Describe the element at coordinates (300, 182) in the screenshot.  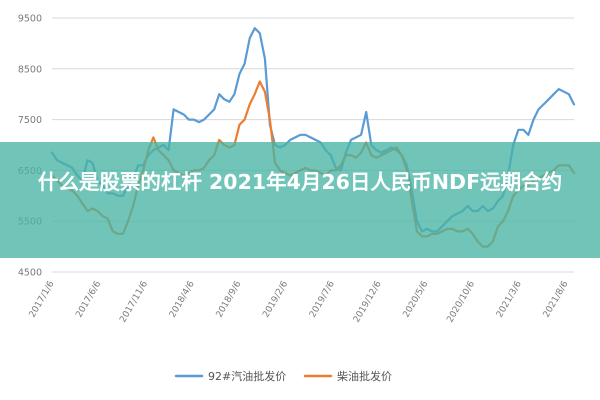
I see `banner-title: 什么是股票的杠杆 2021年4月26日人民币NDF远期合约` at that location.